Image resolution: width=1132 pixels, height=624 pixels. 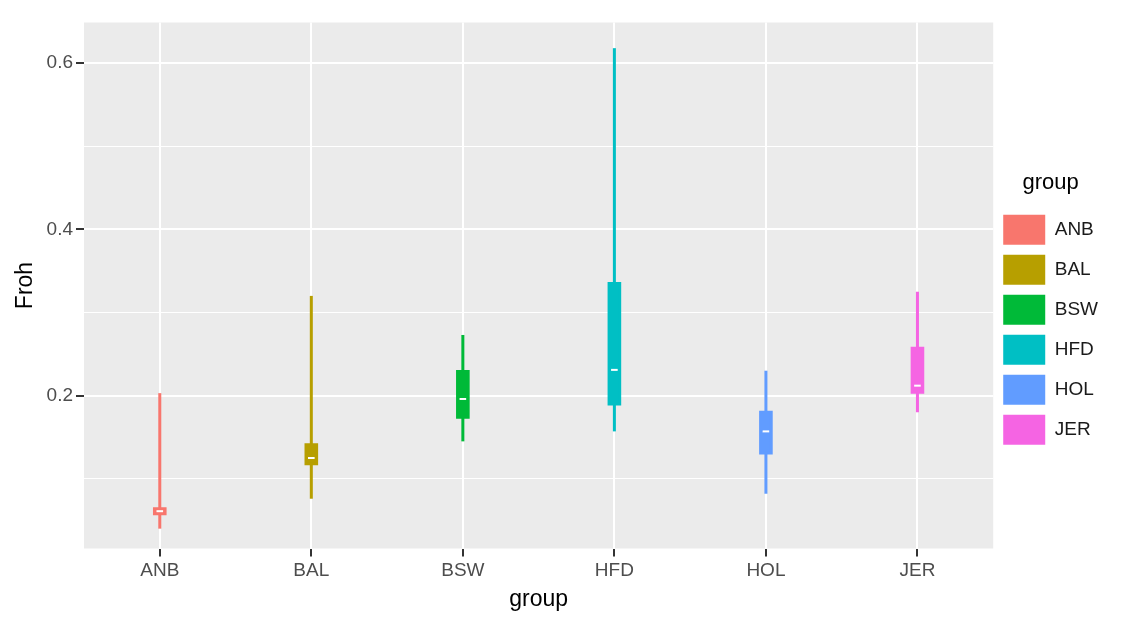 What do you see at coordinates (1050, 182) in the screenshot?
I see `legend-title: group` at bounding box center [1050, 182].